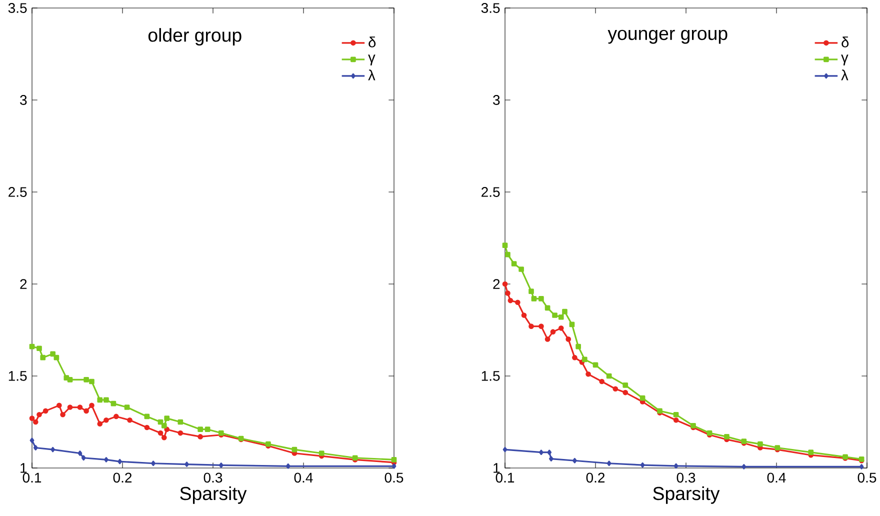 The image size is (880, 516). I want to click on text: younger group, so click(668, 37).